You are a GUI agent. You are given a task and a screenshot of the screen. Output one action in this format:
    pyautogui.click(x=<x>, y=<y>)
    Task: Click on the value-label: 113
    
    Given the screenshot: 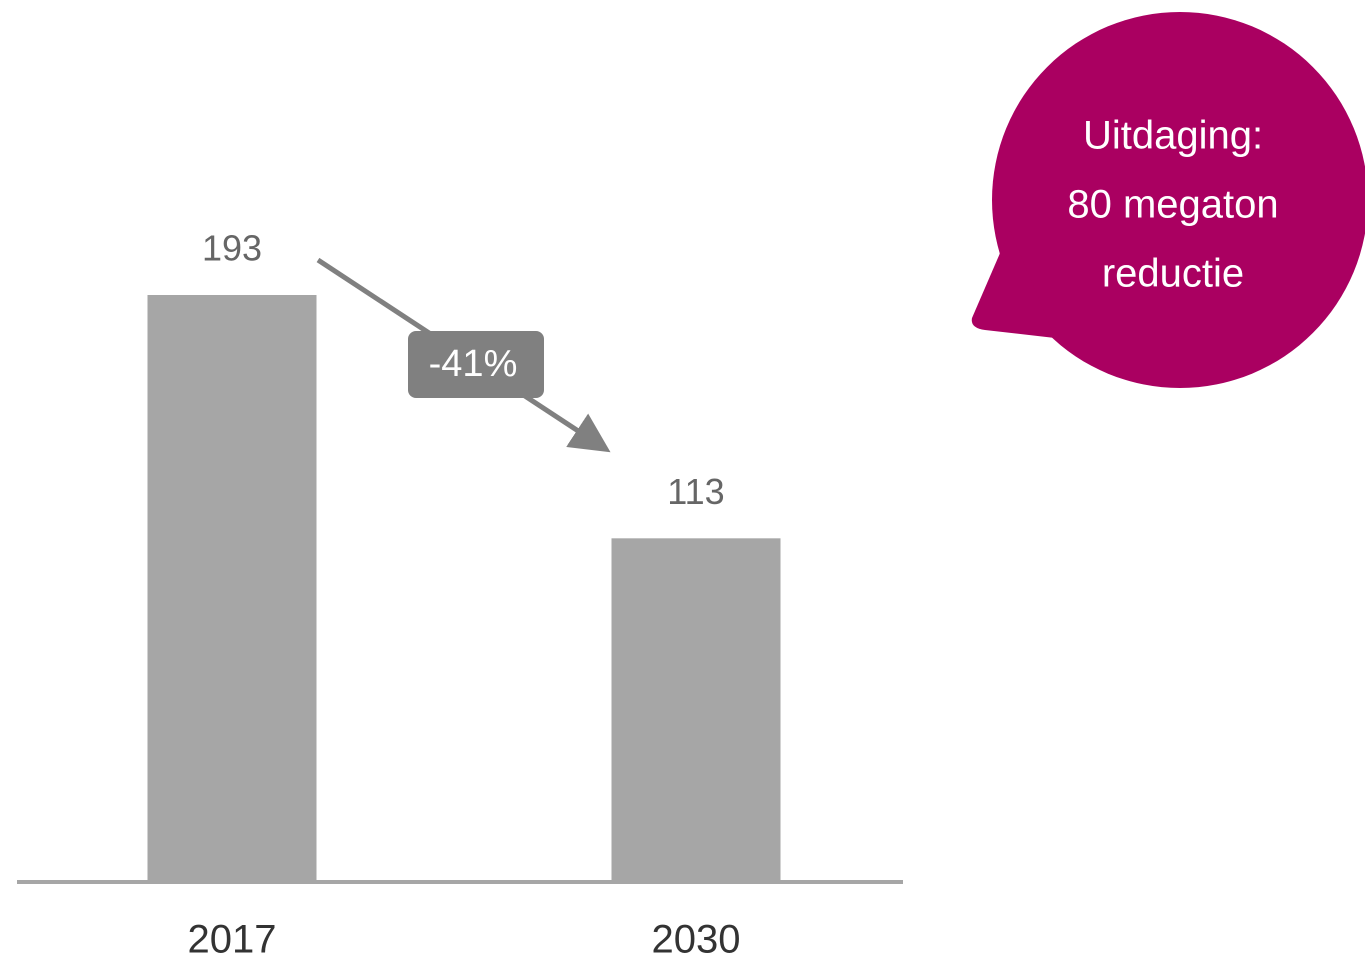 What is the action you would take?
    pyautogui.click(x=695, y=491)
    